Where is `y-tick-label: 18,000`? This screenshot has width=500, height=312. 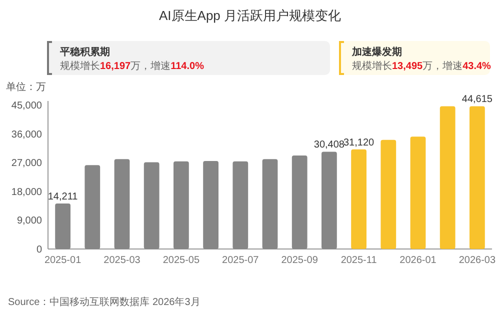 y-tick-label: 18,000 is located at coordinates (26, 192).